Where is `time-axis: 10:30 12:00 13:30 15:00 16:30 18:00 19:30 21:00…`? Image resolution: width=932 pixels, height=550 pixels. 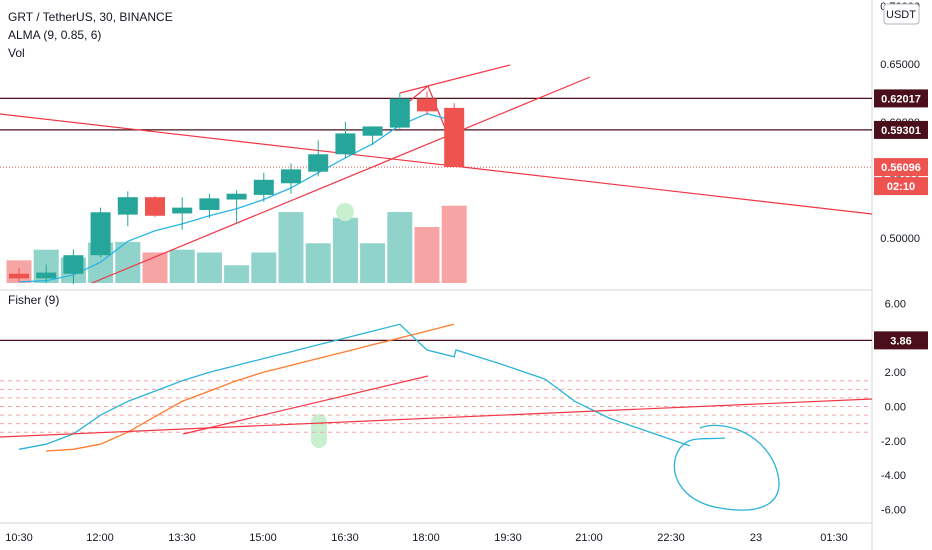 time-axis: 10:30 12:00 13:30 15:00 16:30 18:00 19:30 21:00… is located at coordinates (426, 538).